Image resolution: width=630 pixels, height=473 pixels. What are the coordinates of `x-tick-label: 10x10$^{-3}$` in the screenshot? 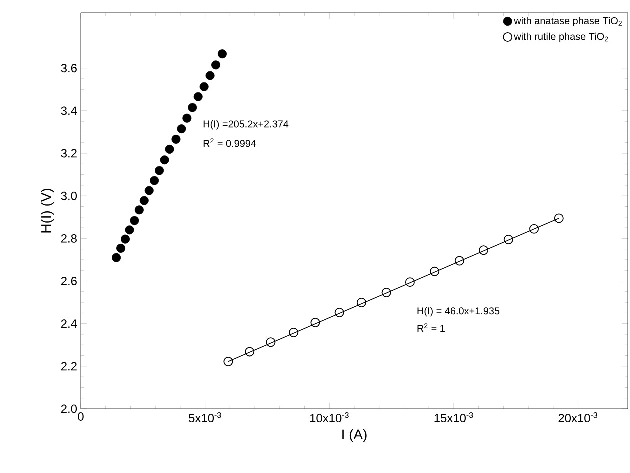 It's located at (329, 417).